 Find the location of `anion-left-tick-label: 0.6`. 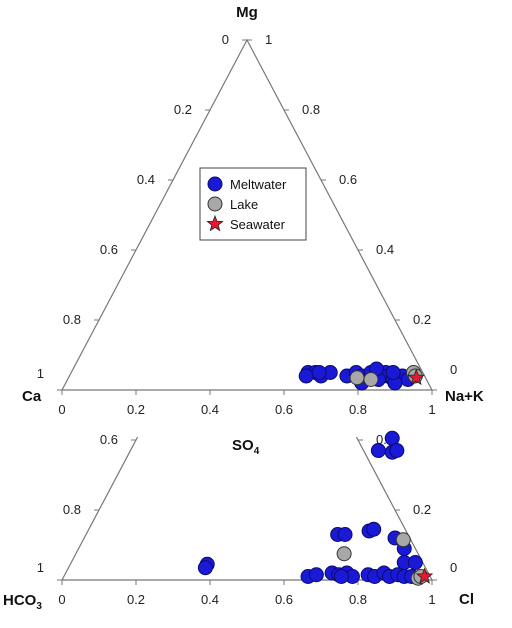

anion-left-tick-label: 0.6 is located at coordinates (109, 439).